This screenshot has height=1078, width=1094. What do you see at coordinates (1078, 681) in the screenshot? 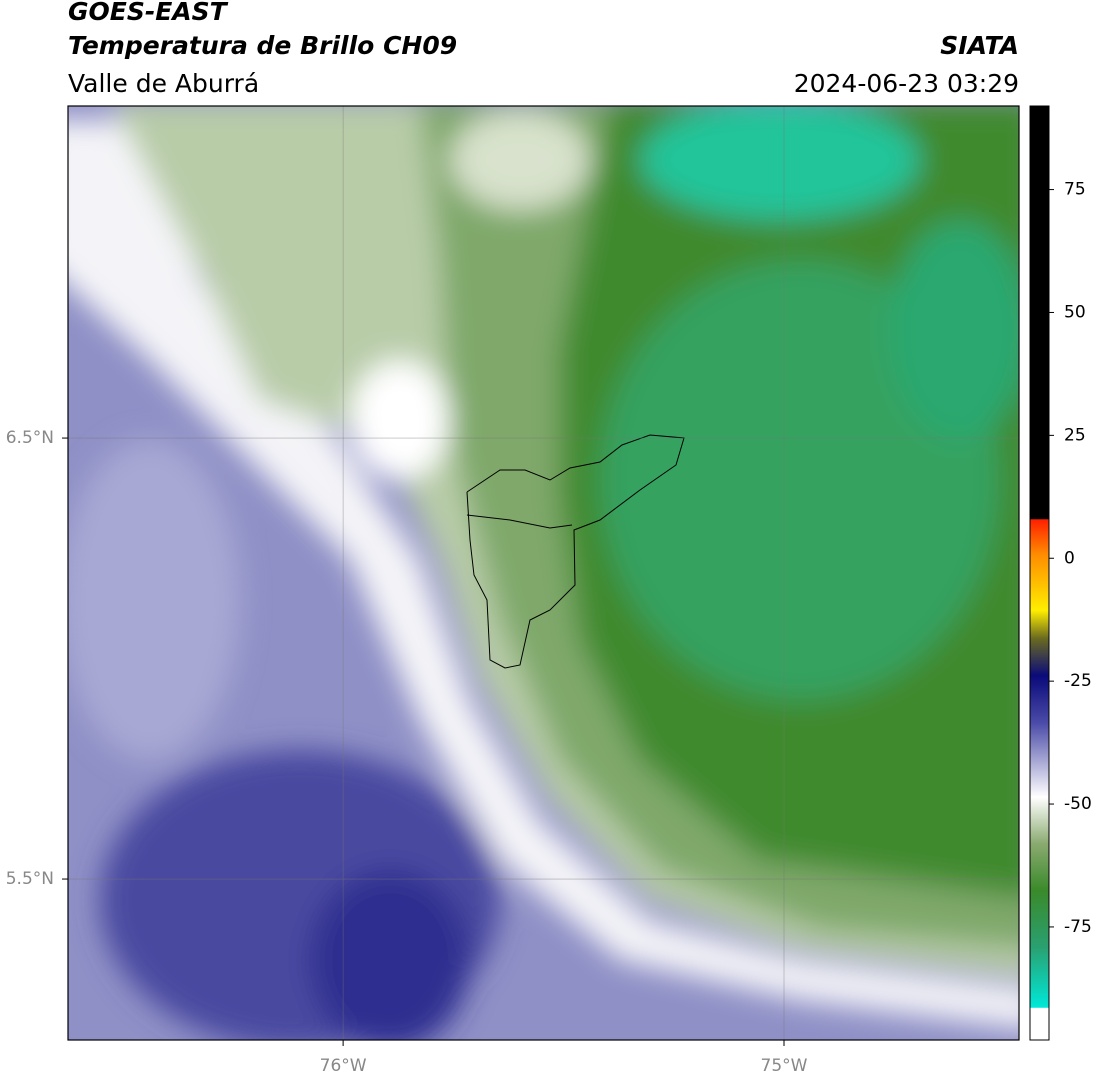
I see `colorbar-tick-label: -25` at bounding box center [1078, 681].